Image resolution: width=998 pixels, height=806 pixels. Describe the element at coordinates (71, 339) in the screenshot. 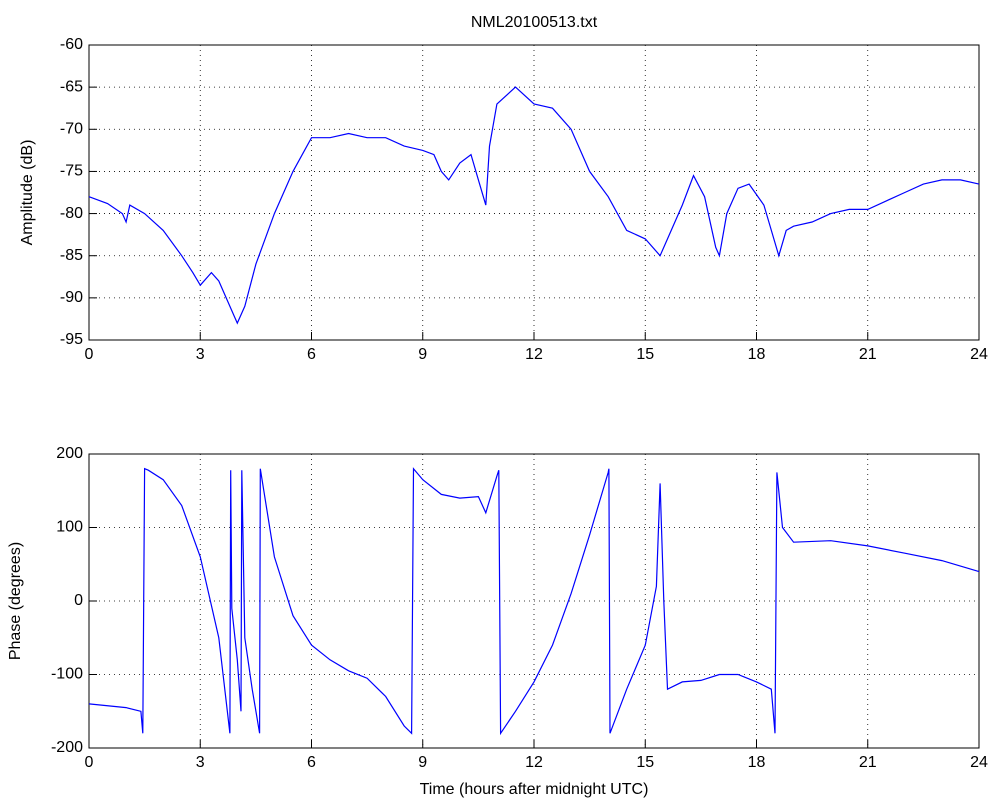

I see `y-tick-label: -95` at that location.